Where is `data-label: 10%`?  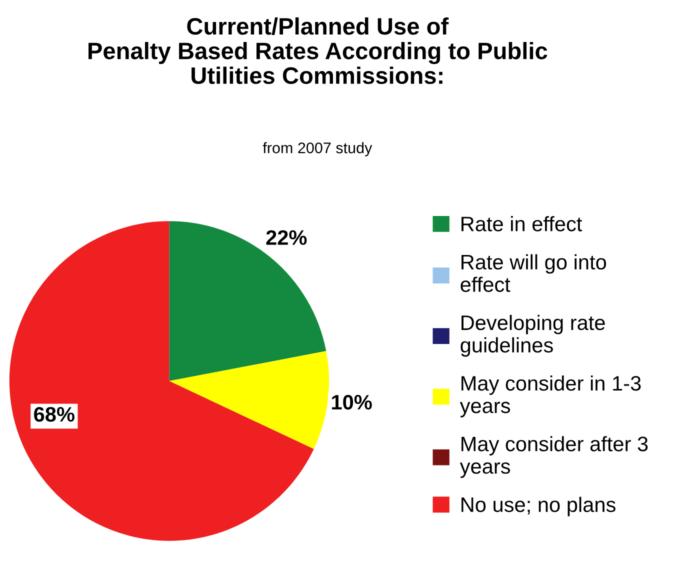 data-label: 10% is located at coordinates (352, 402).